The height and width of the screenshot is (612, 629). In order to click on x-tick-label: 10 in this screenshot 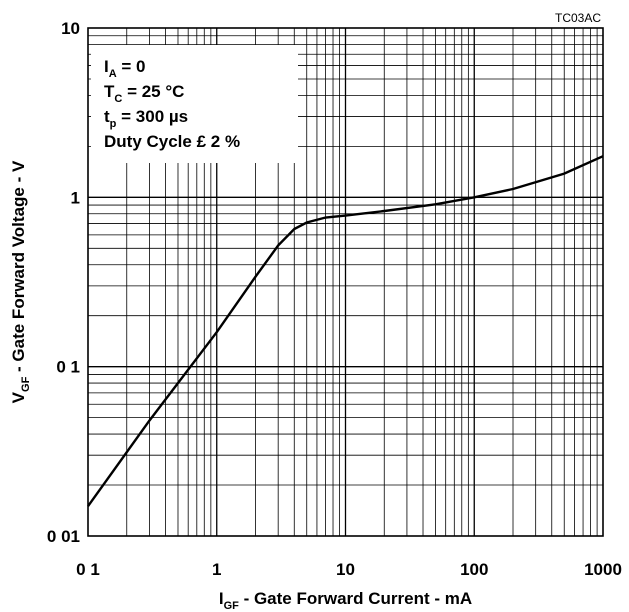, I will do `click(345, 569)`.